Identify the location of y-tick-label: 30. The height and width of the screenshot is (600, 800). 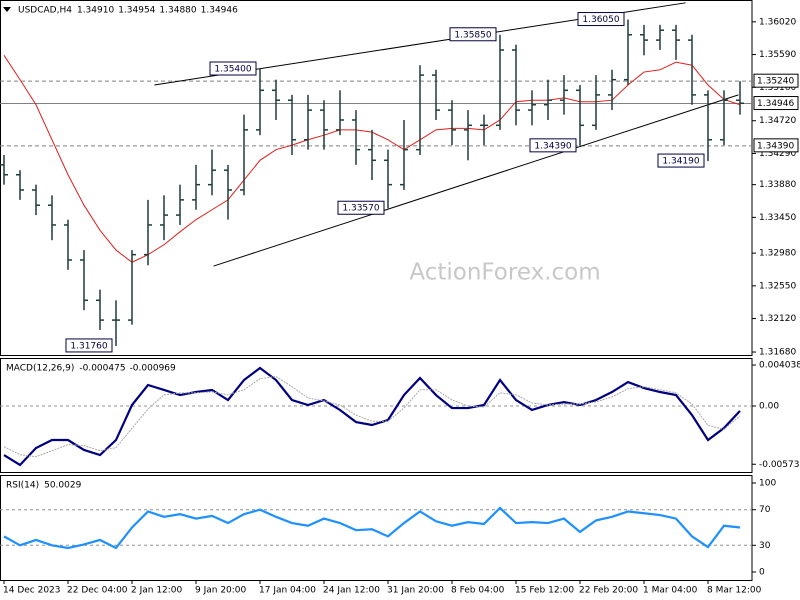
(765, 546).